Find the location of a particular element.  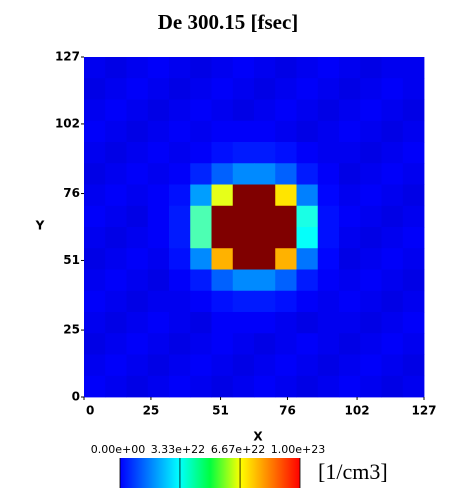

x-tick-label: 76 is located at coordinates (287, 411).